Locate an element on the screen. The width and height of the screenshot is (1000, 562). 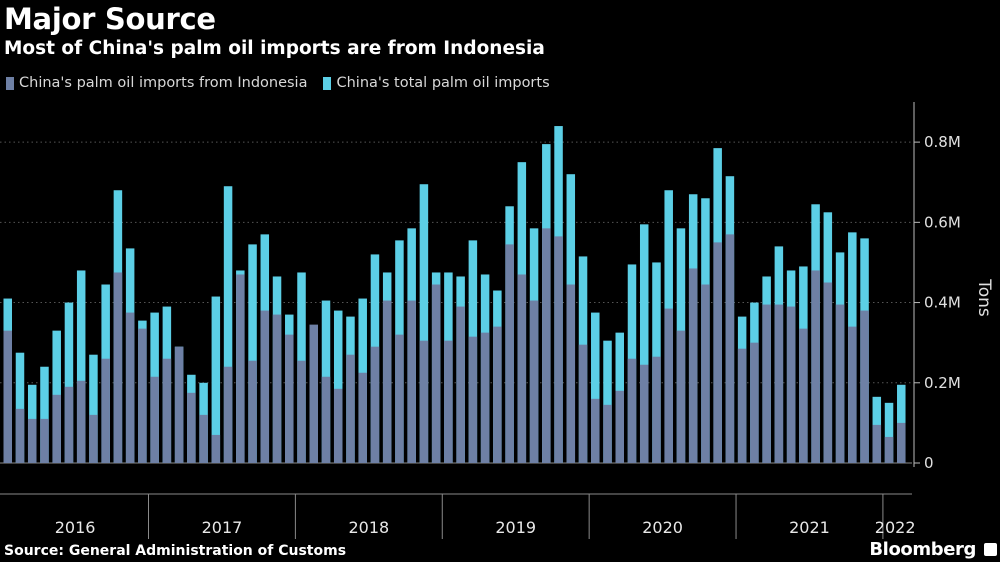
legend-swatch-total is located at coordinates (327, 83).